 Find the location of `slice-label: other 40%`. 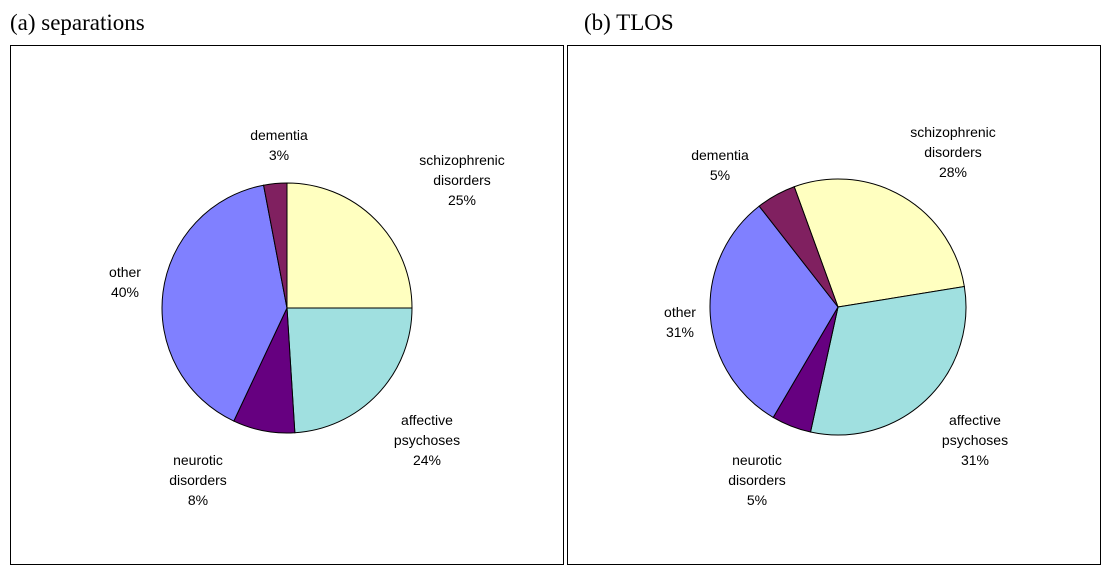

slice-label: other 40% is located at coordinates (125, 282).